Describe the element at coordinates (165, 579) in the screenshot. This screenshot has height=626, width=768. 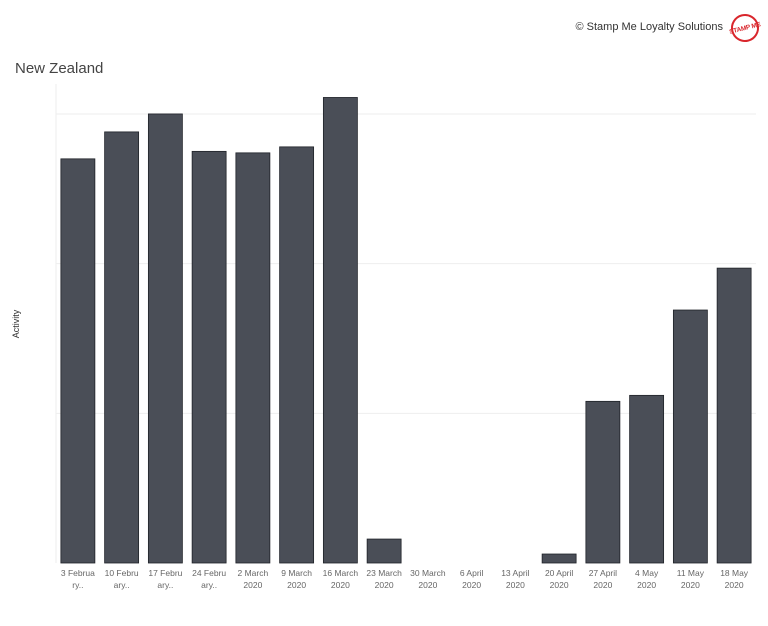
I see `x-tick-label-3: 17 Febru ary..` at that location.